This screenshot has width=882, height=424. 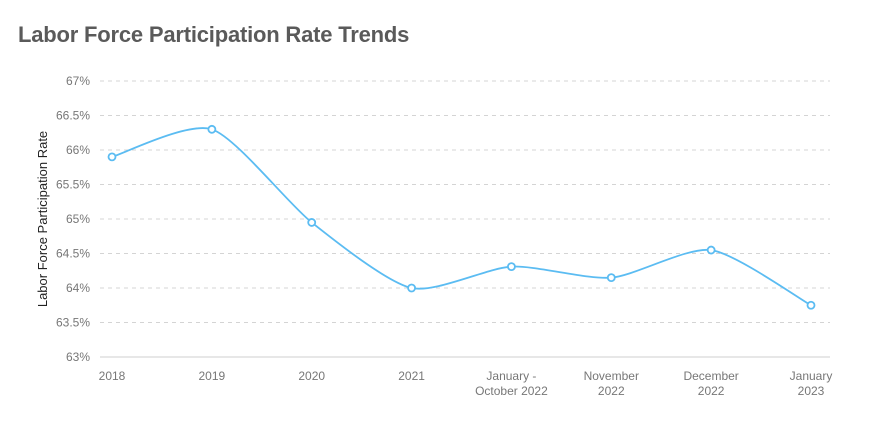 I want to click on x-tick-label: January 2023, so click(x=811, y=383).